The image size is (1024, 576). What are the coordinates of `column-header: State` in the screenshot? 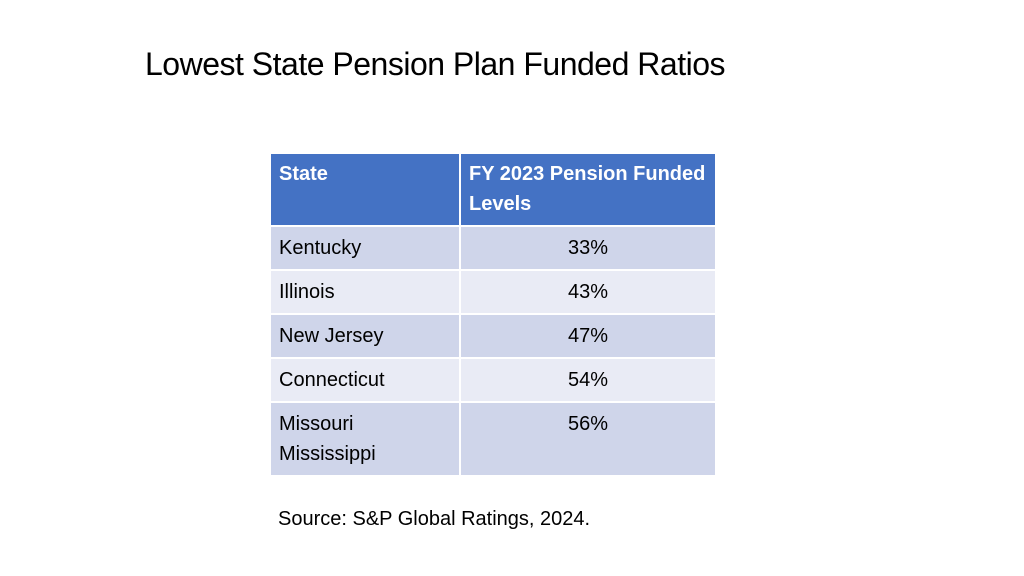 It's located at (365, 189).